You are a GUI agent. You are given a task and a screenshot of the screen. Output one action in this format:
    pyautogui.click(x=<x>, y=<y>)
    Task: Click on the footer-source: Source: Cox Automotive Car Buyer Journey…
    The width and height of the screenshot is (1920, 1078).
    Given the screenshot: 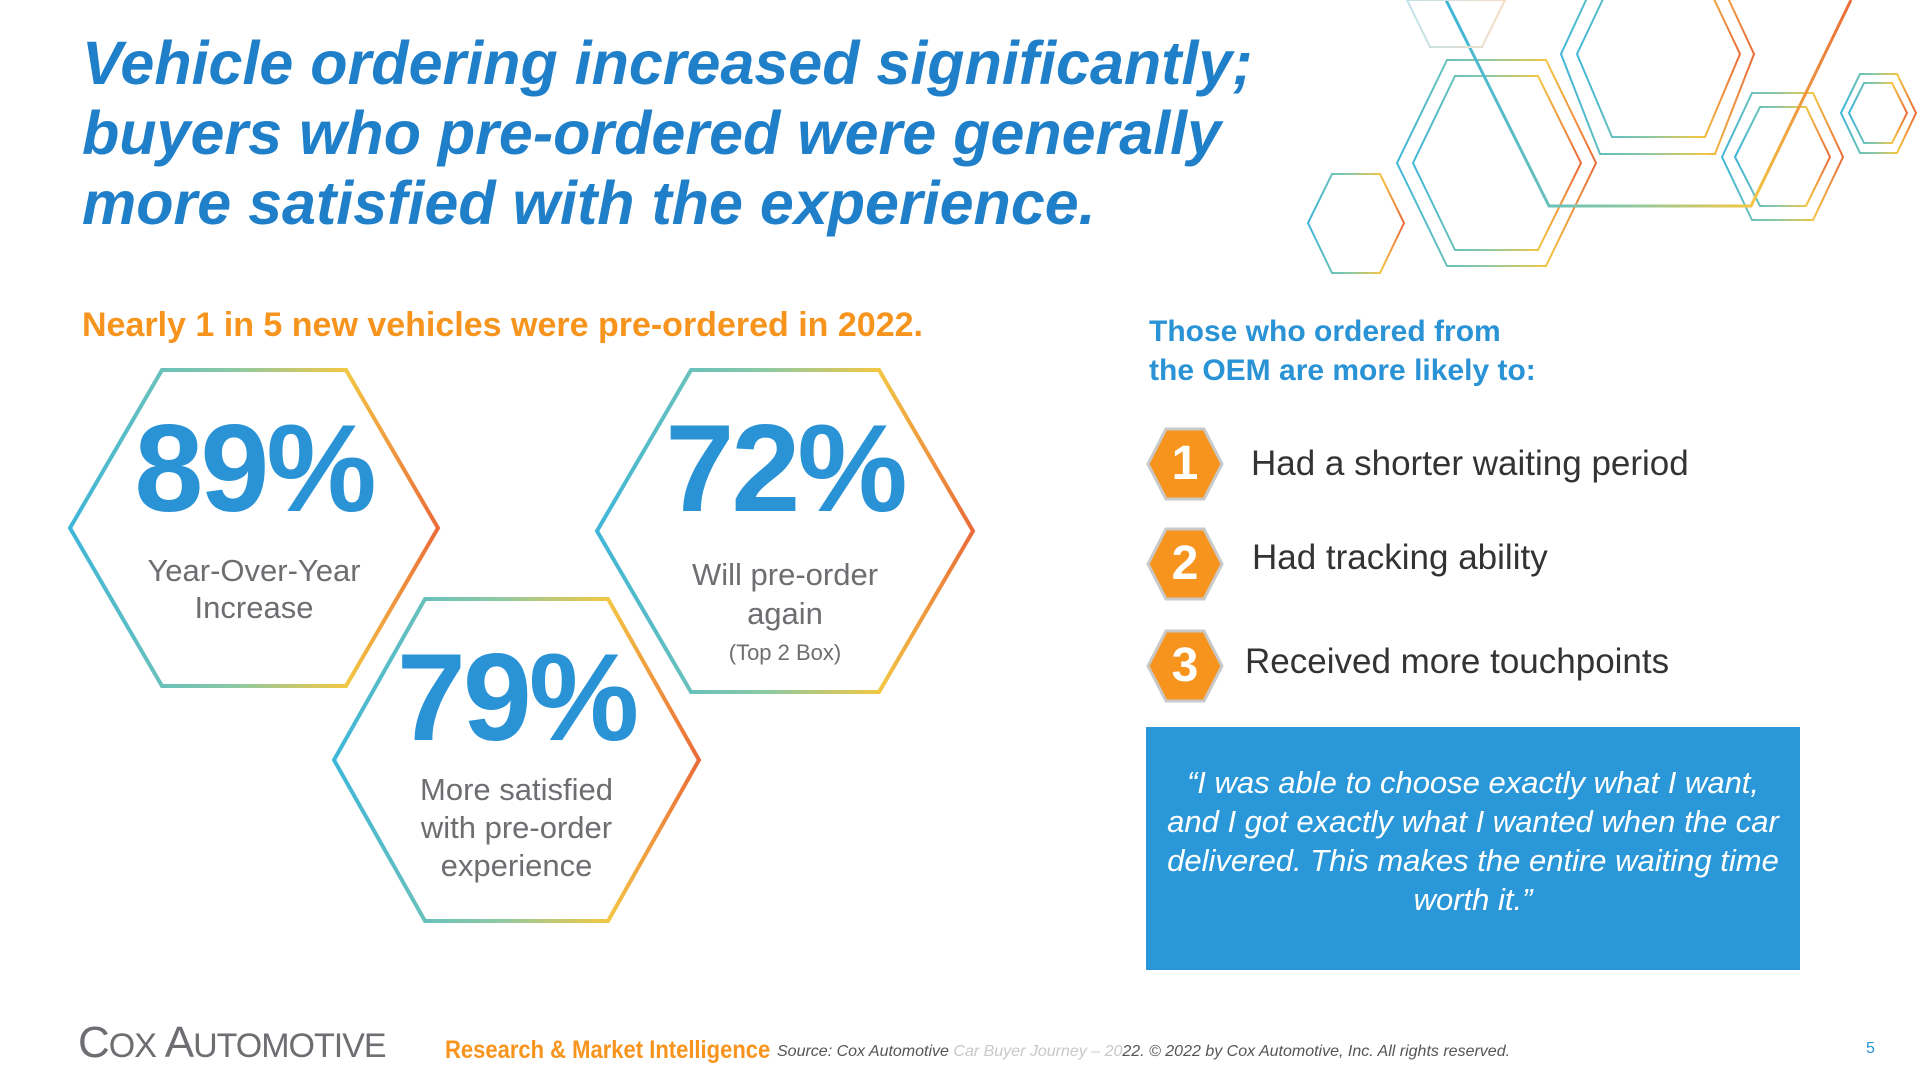 What is the action you would take?
    pyautogui.click(x=1143, y=1052)
    